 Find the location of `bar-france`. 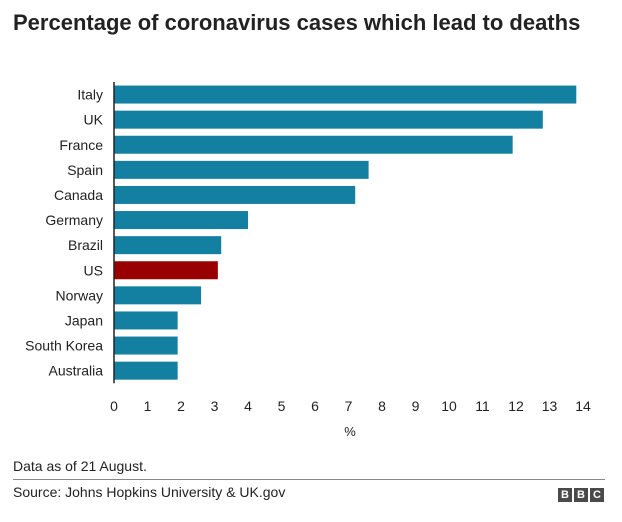

bar-france is located at coordinates (313, 144).